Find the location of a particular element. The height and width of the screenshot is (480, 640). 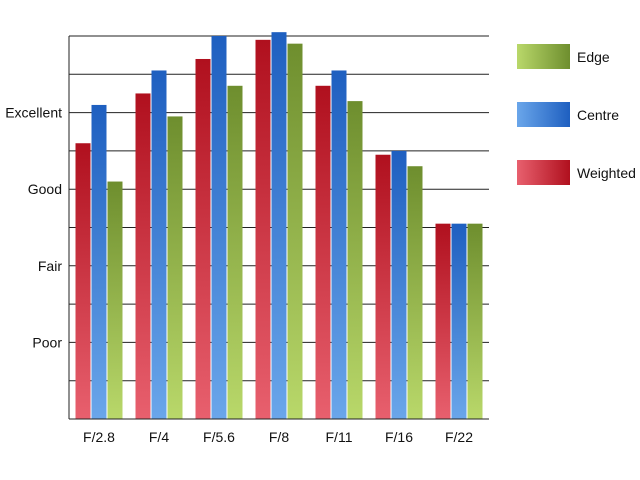

legend-label-weighted: Weighted is located at coordinates (606, 173).